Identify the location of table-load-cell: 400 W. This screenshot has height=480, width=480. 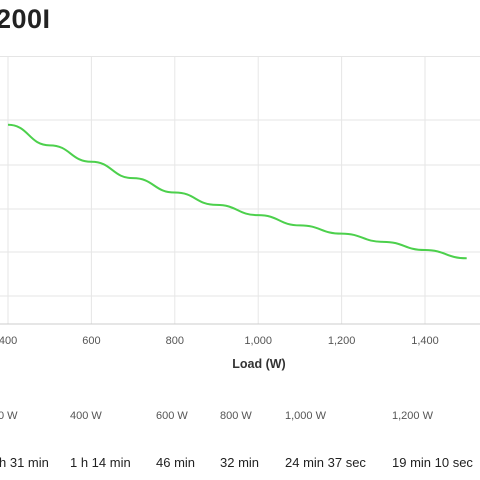
(86, 416).